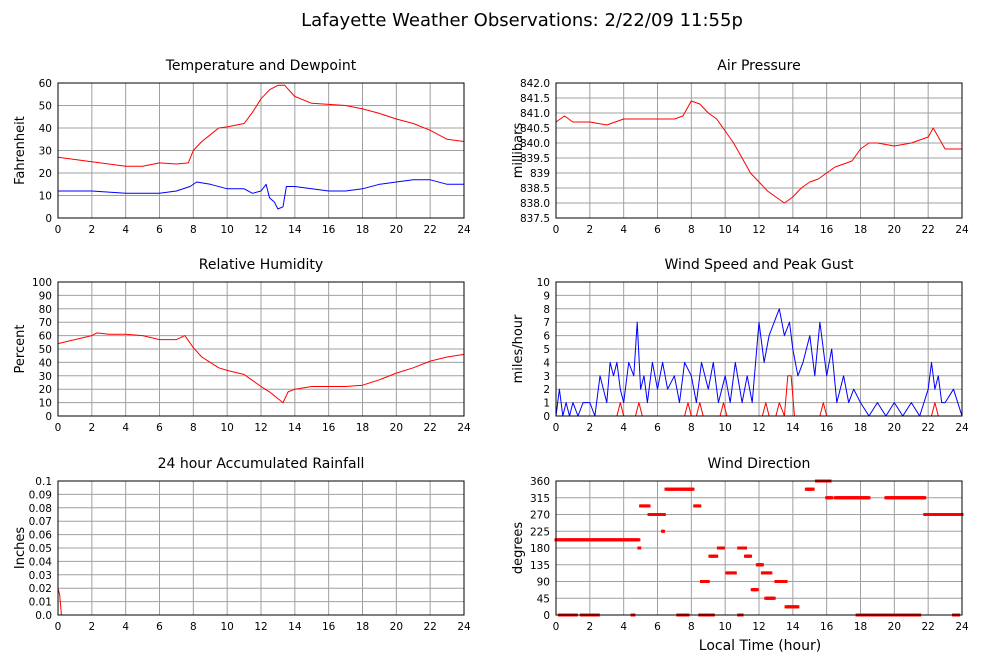  Describe the element at coordinates (540, 499) in the screenshot. I see `direction-ytick-label: 315` at that location.